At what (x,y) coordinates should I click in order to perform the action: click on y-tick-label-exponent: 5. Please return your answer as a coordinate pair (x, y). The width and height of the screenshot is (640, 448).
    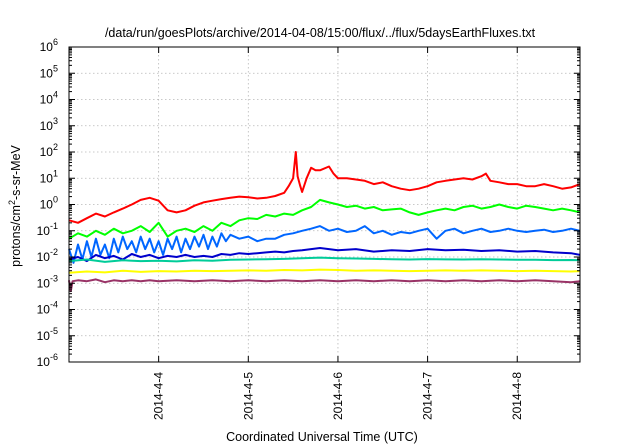
    Looking at the image, I should click on (55, 68).